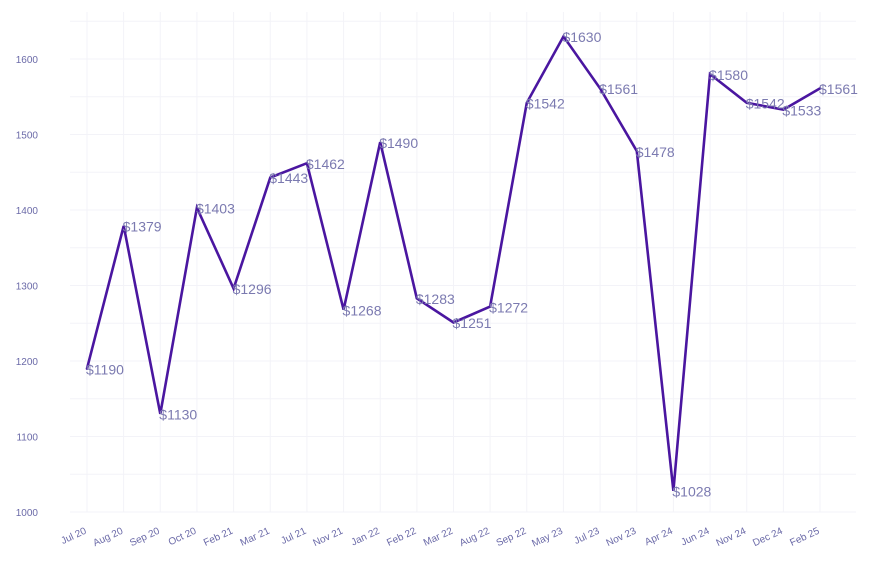 The height and width of the screenshot is (565, 873). Describe the element at coordinates (768, 538) in the screenshot. I see `x-tick-label: Dec 24` at that location.